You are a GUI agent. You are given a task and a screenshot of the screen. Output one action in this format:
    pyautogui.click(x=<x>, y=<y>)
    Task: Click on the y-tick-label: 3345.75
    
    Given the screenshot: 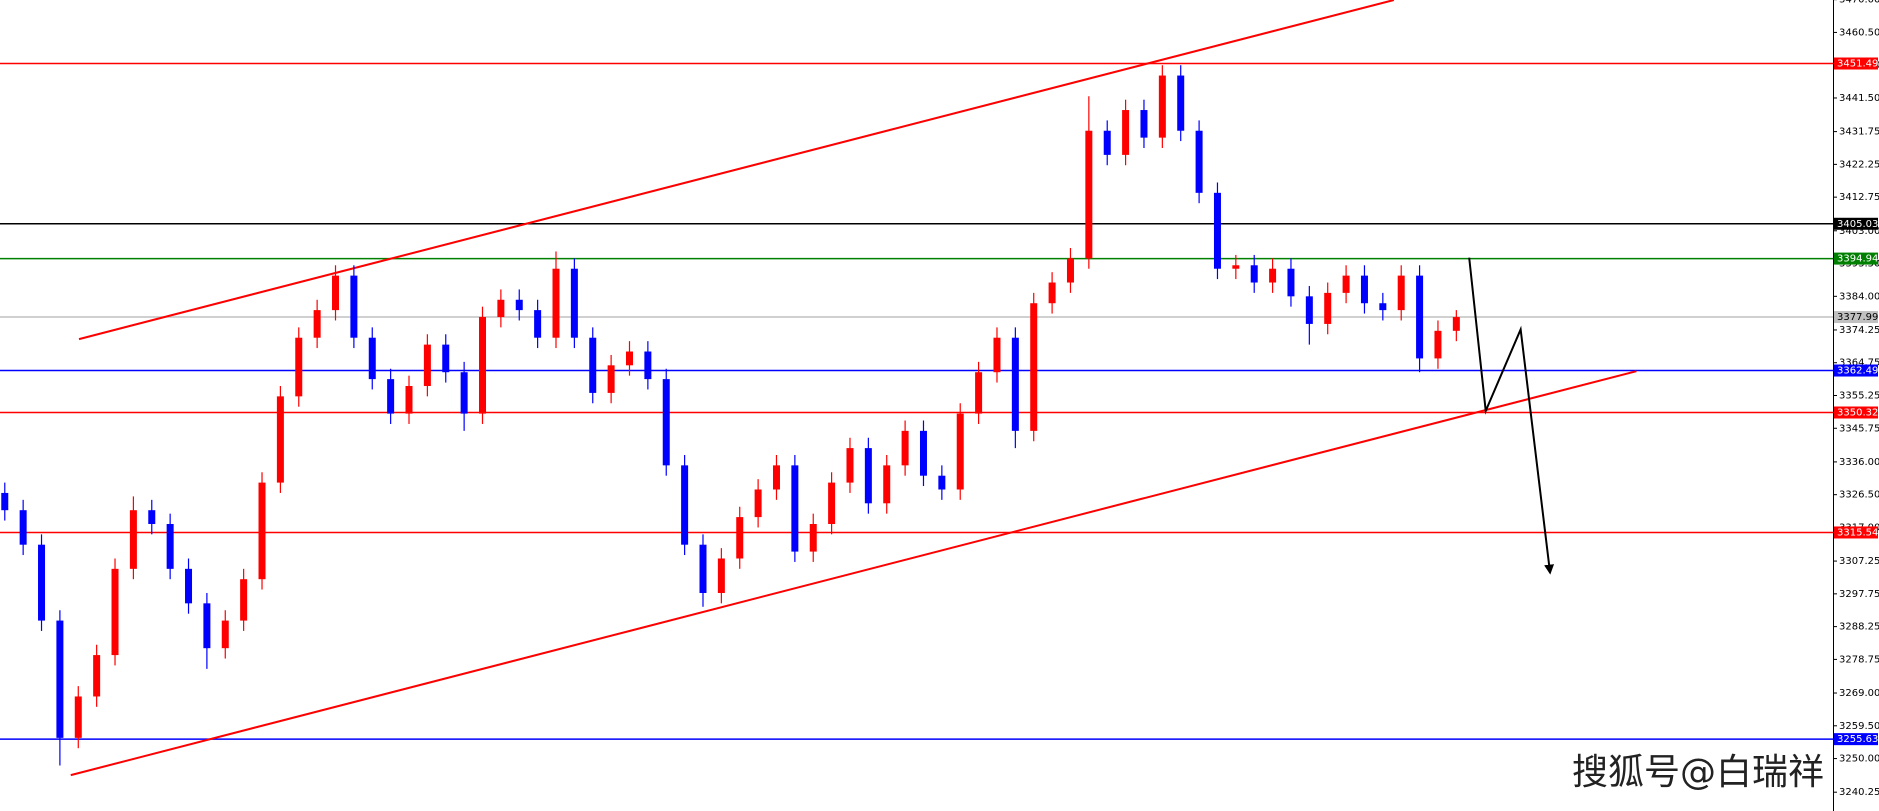 What is the action you would take?
    pyautogui.click(x=1859, y=428)
    